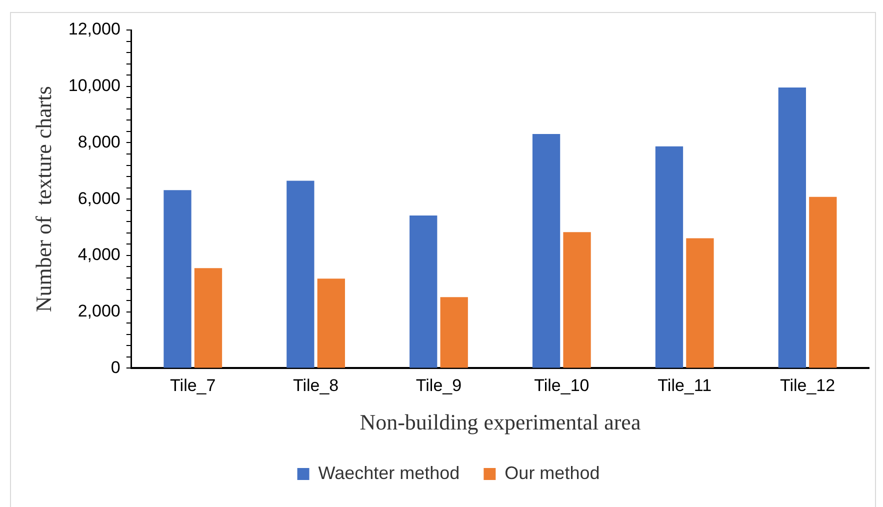  I want to click on y-axis-title: Number of texture charts, so click(43, 199).